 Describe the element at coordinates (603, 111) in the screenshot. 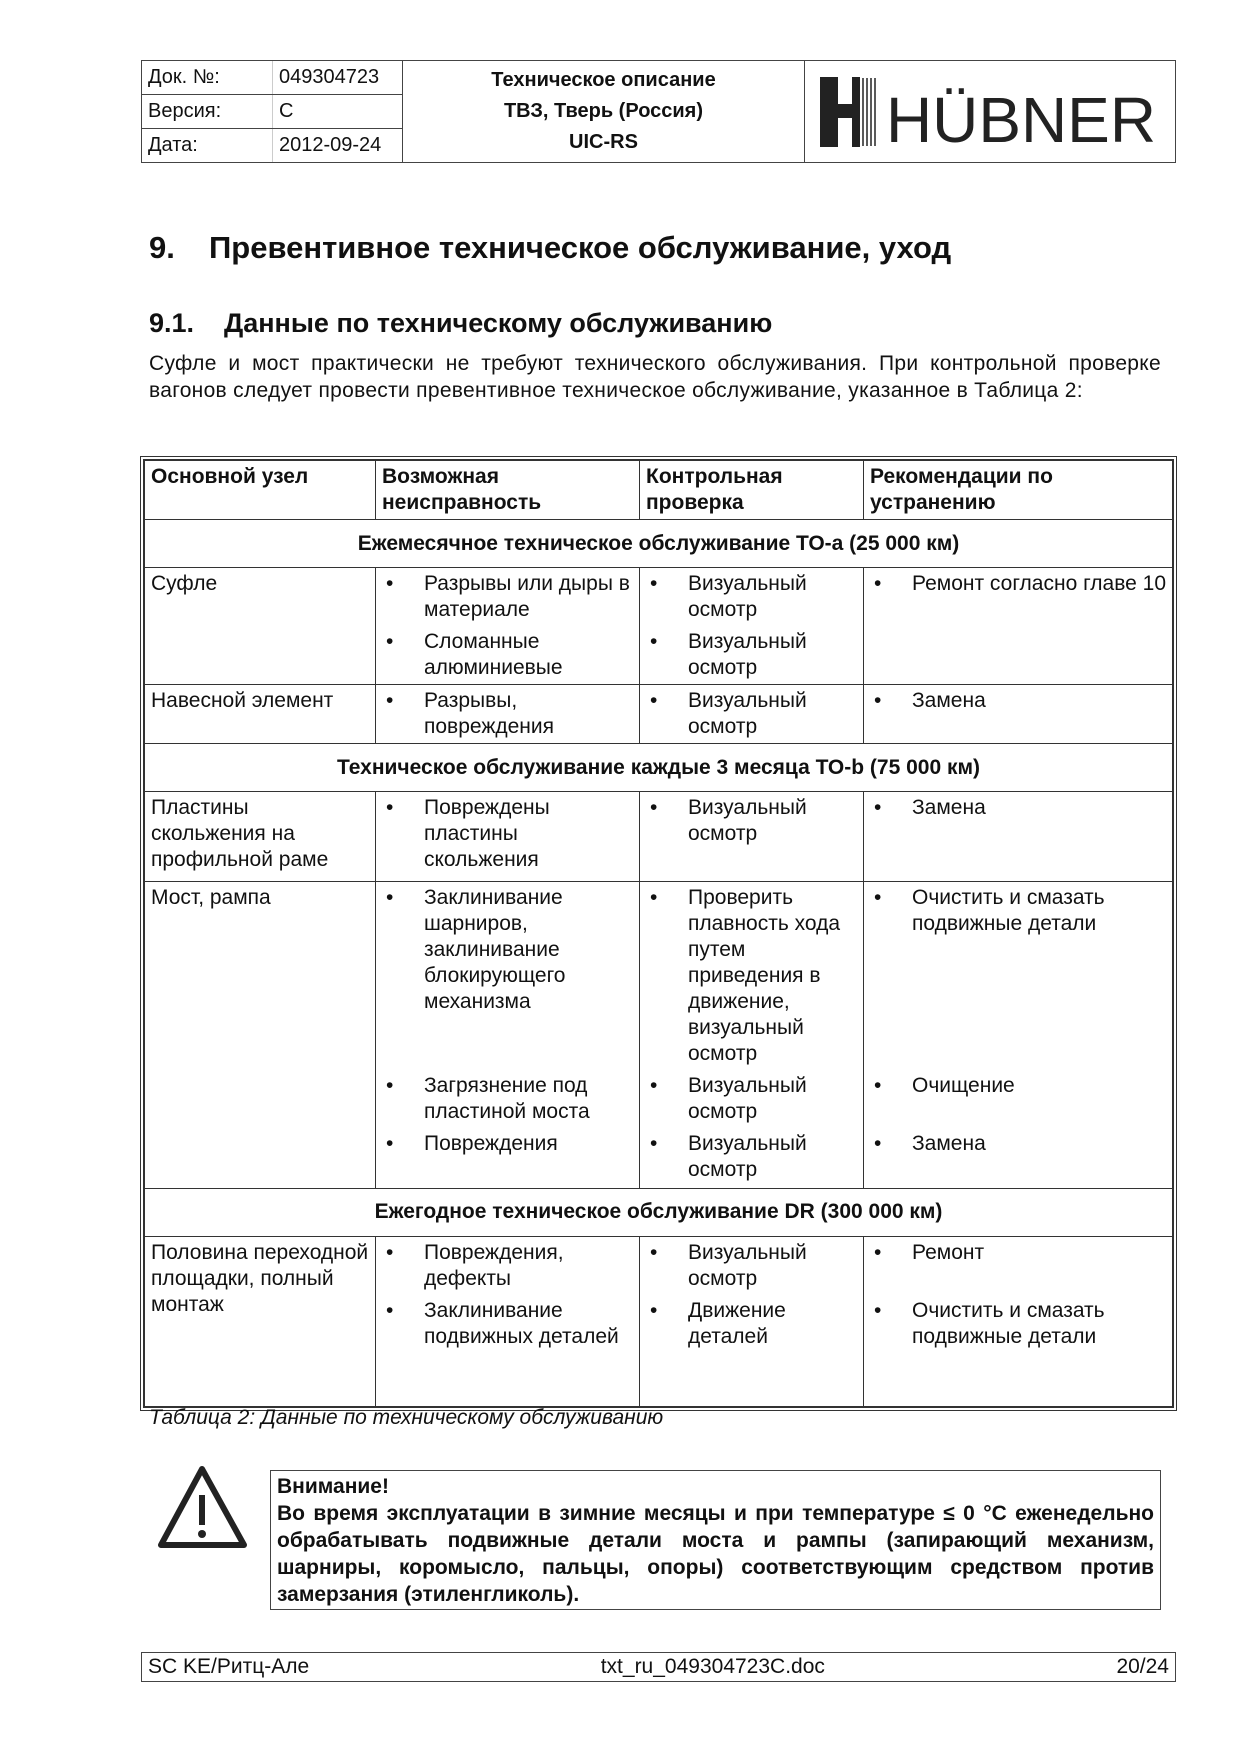

I see `header-title-2: ТВЗ, Тверь (Россия)` at that location.